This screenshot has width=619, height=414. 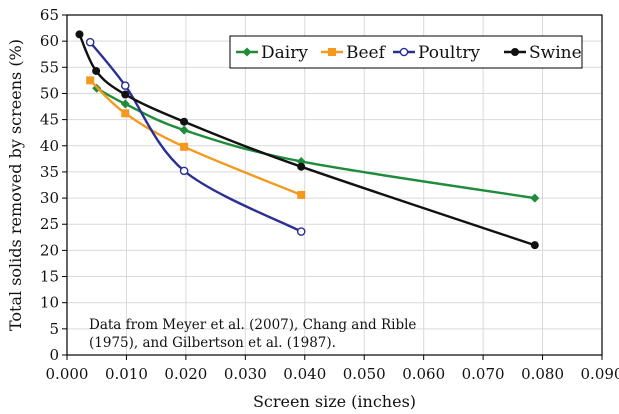 What do you see at coordinates (284, 53) in the screenshot?
I see `legend-label: Dairy` at bounding box center [284, 53].